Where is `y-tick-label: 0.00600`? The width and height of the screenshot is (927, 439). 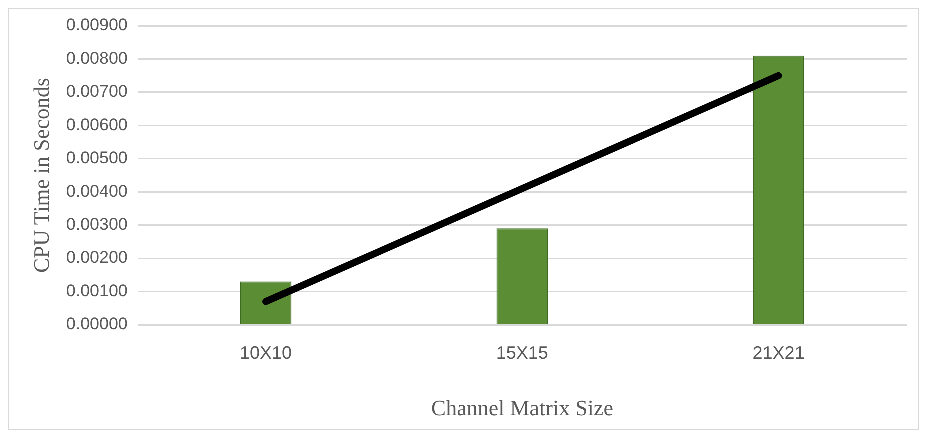
y-tick-label: 0.00600 is located at coordinates (97, 124).